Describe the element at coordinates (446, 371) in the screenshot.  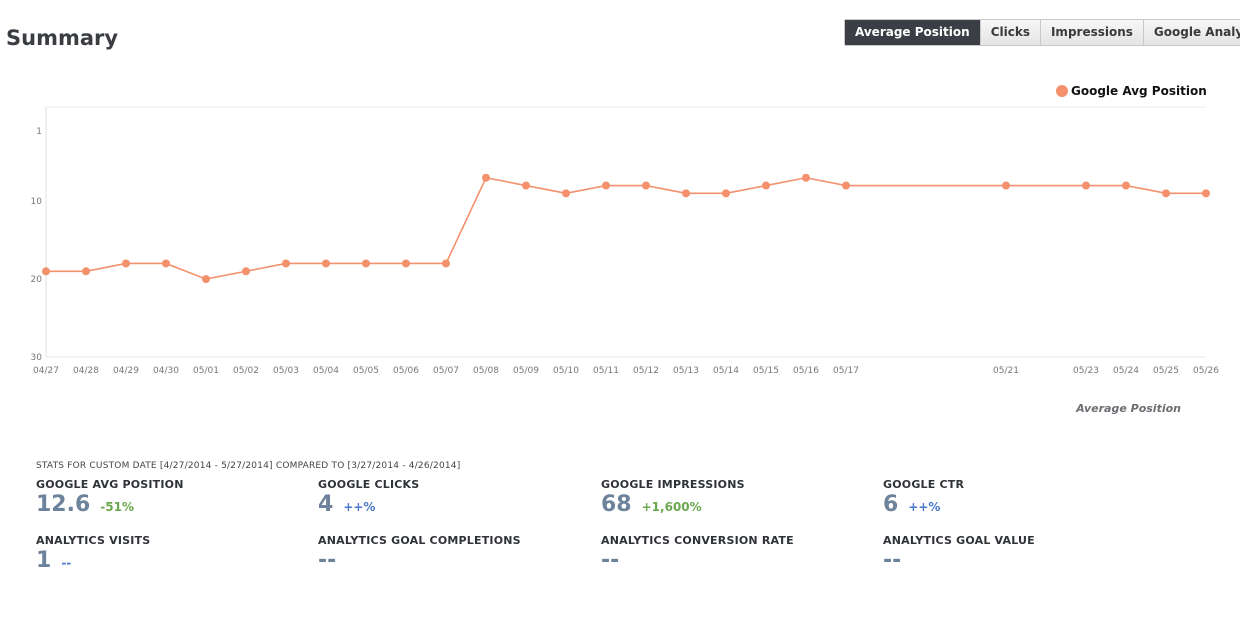
I see `x-tick-label: 05/07` at that location.